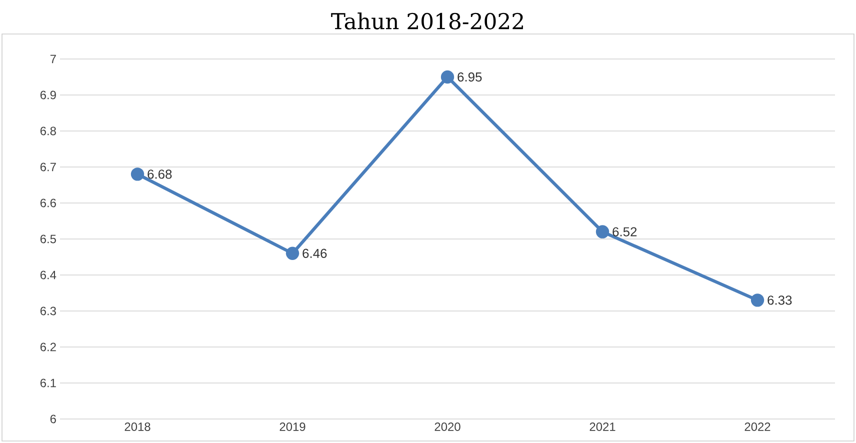 This screenshot has height=443, width=856. I want to click on y-tick-label: 6.4, so click(48, 275).